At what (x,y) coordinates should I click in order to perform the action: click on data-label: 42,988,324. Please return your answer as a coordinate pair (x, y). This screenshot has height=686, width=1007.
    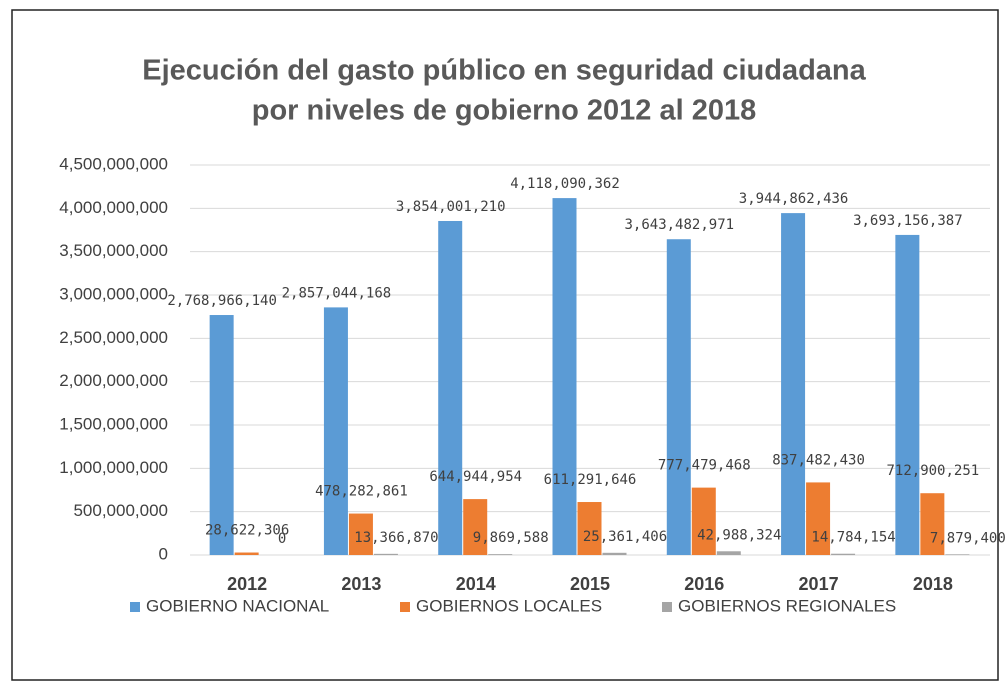
    Looking at the image, I should click on (739, 535).